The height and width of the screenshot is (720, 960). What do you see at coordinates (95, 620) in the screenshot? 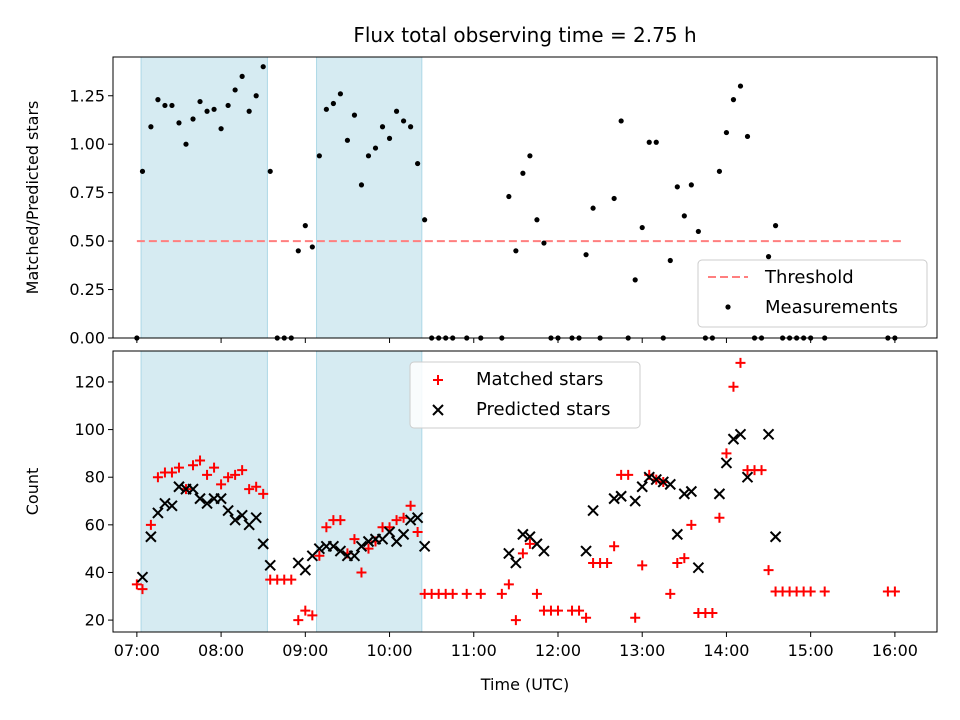
I see `y-tick-label: 20` at bounding box center [95, 620].